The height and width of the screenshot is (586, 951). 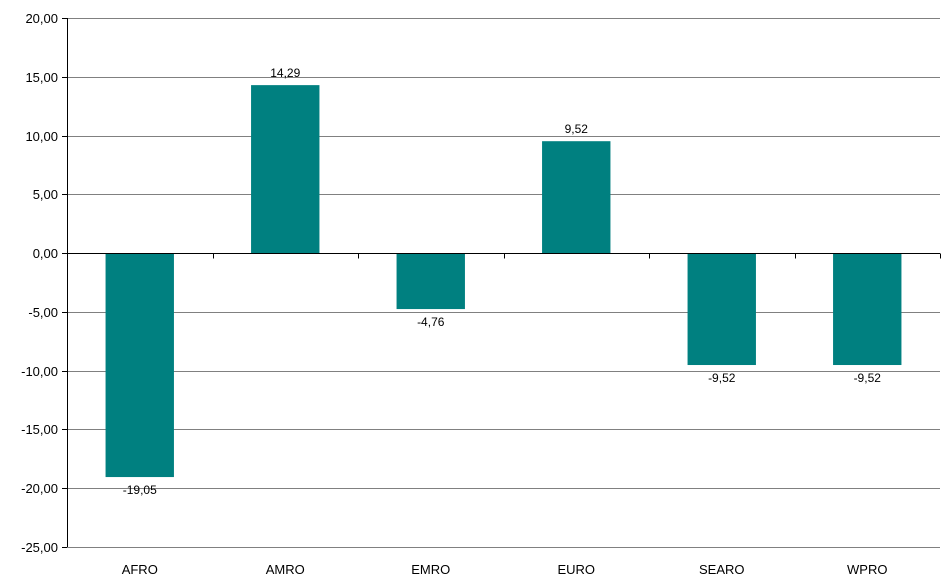 I want to click on y-tick-label: -15,00, so click(x=39, y=429).